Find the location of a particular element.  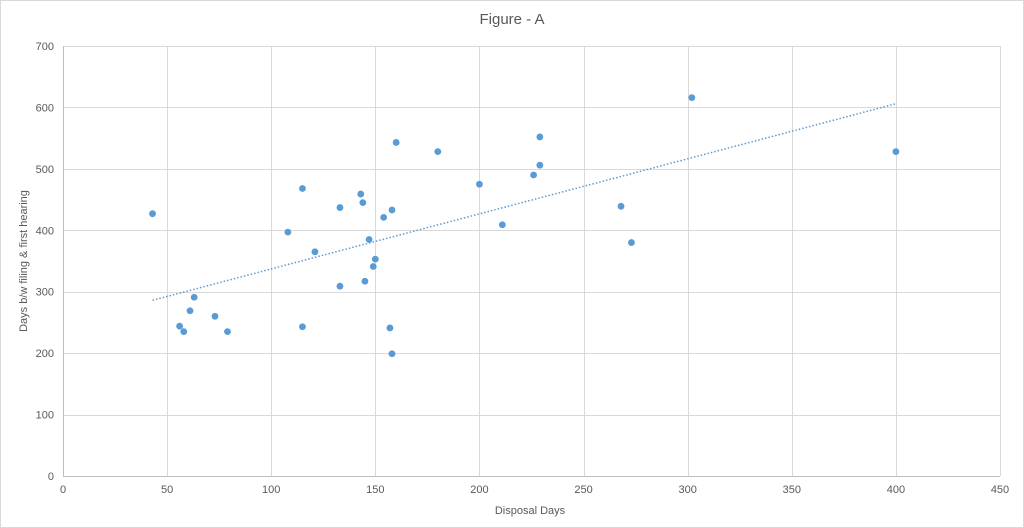

x-tick-label: 150 is located at coordinates (375, 490).